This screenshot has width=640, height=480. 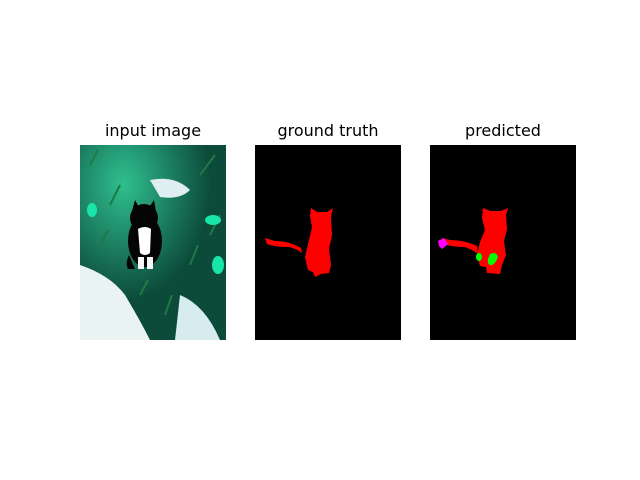 I want to click on green-region, so click(x=487, y=259).